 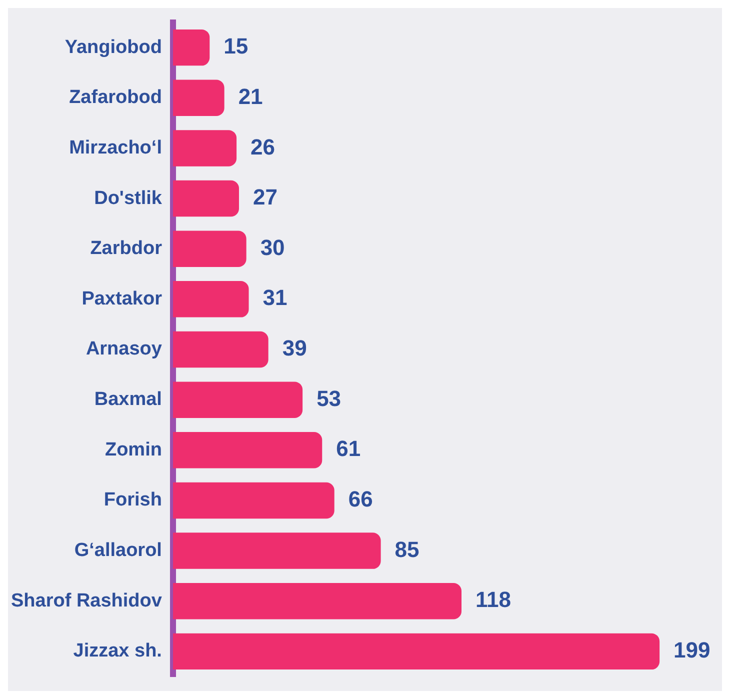 What do you see at coordinates (348, 449) in the screenshot?
I see `data-label: 61` at bounding box center [348, 449].